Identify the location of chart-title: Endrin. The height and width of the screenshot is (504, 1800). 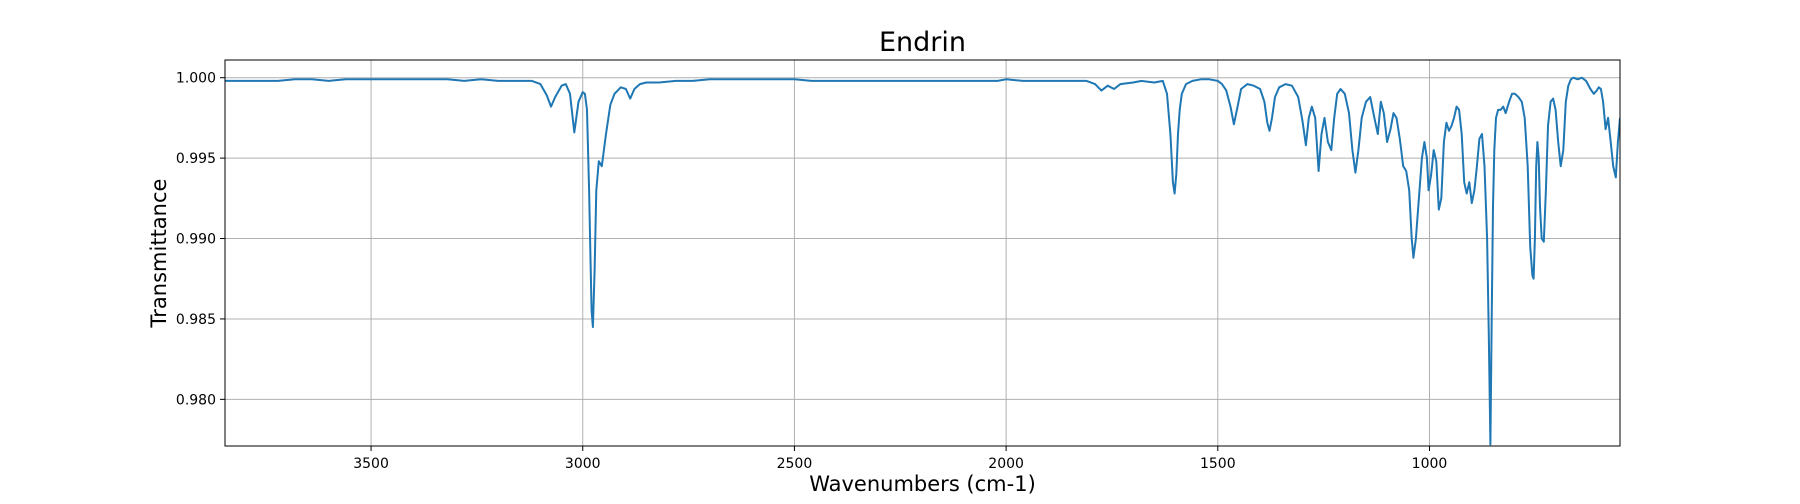
(922, 42).